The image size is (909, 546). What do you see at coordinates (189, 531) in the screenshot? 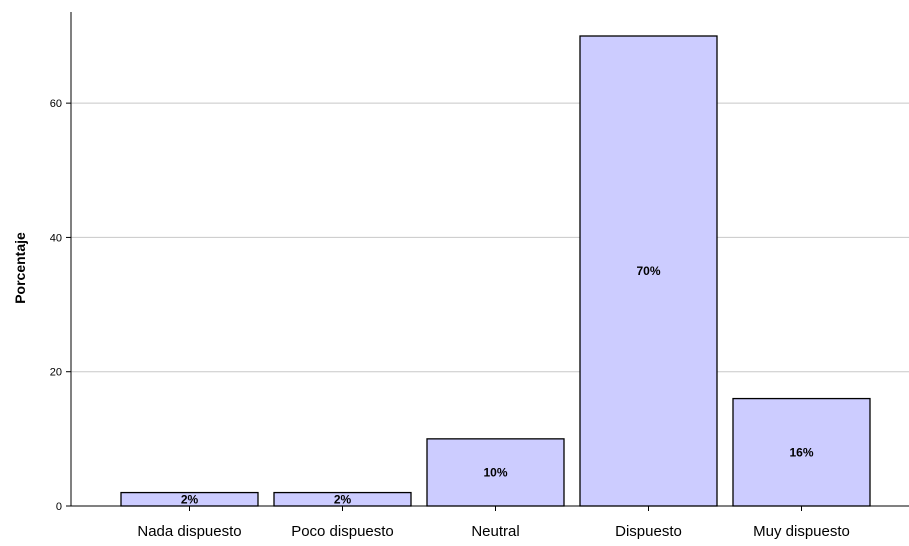
I see `x-tick-label: Nada dispuesto` at bounding box center [189, 531].